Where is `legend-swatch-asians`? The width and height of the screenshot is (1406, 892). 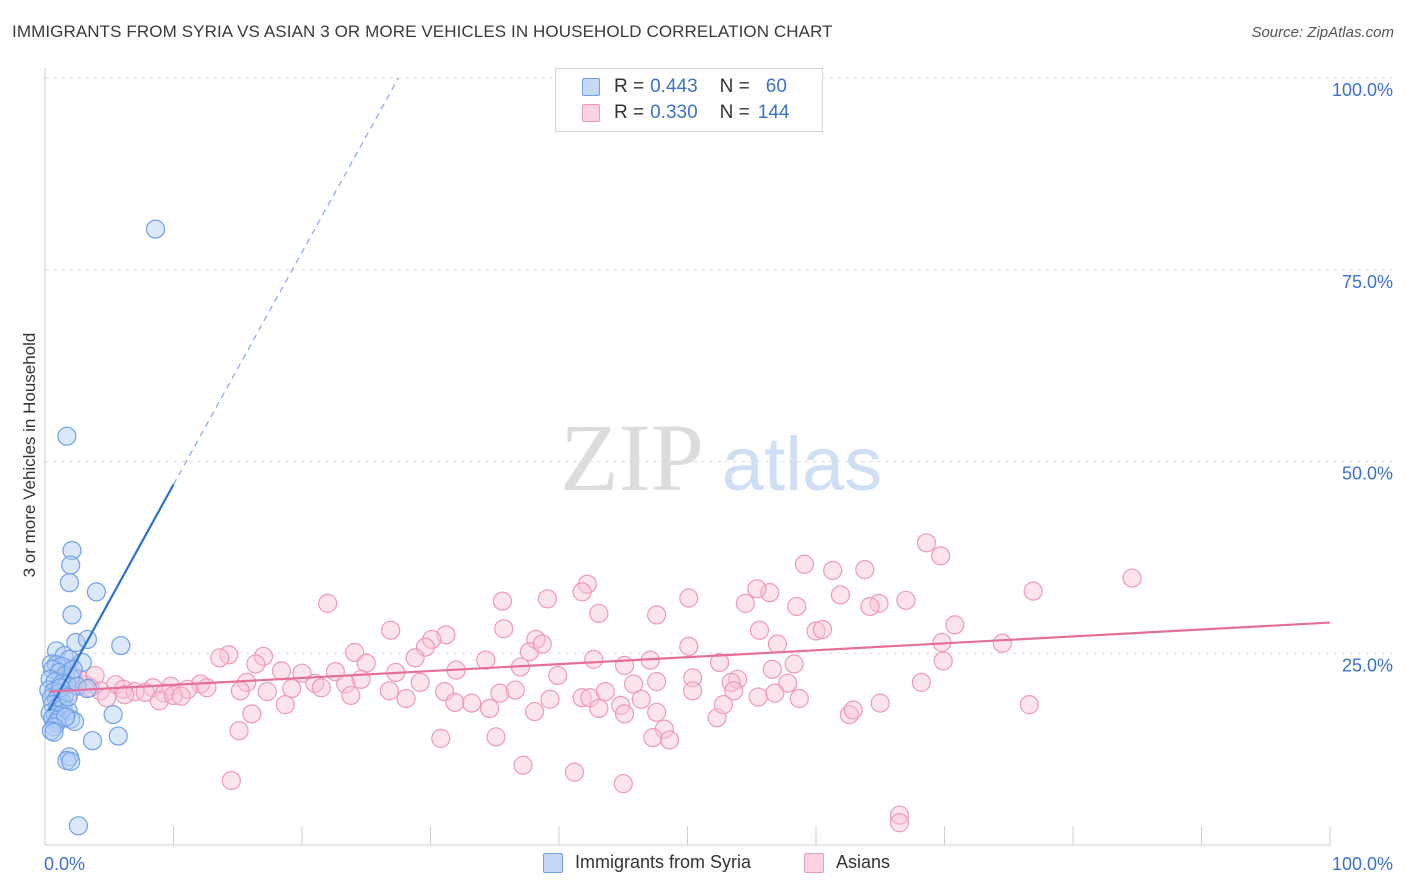
legend-swatch-asians is located at coordinates (814, 862).